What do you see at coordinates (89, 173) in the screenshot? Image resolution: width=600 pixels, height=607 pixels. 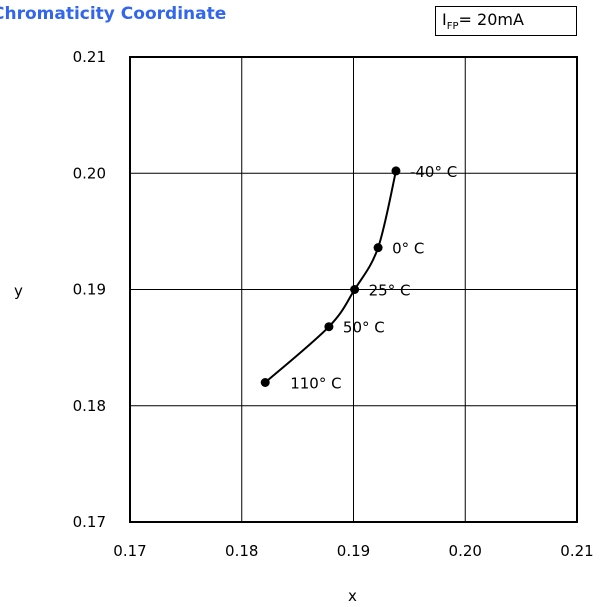 I see `y-tick-label: 0.20` at bounding box center [89, 173].